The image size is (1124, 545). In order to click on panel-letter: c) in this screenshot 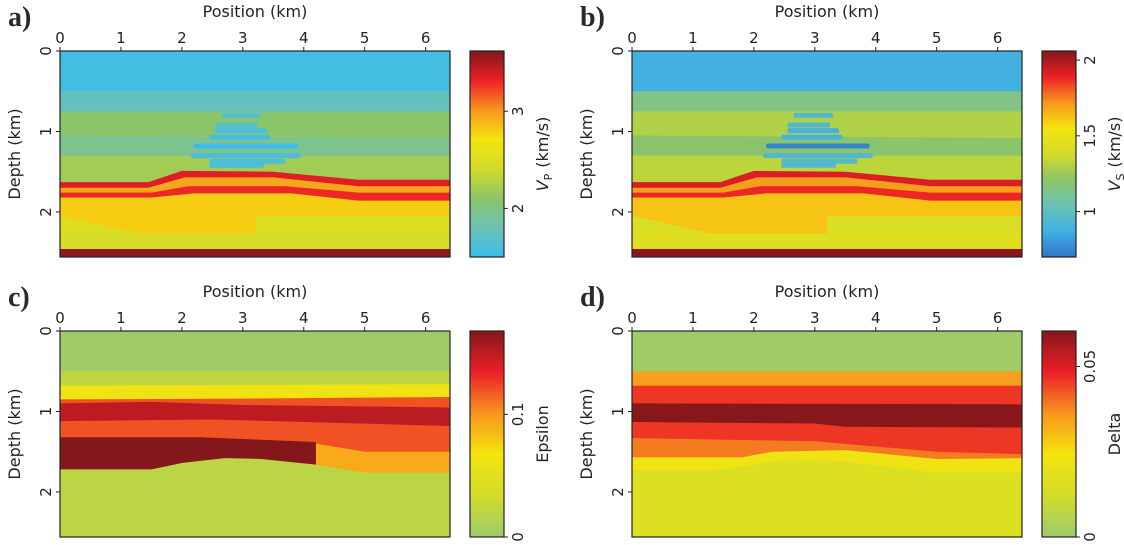, I will do `click(19, 297)`.